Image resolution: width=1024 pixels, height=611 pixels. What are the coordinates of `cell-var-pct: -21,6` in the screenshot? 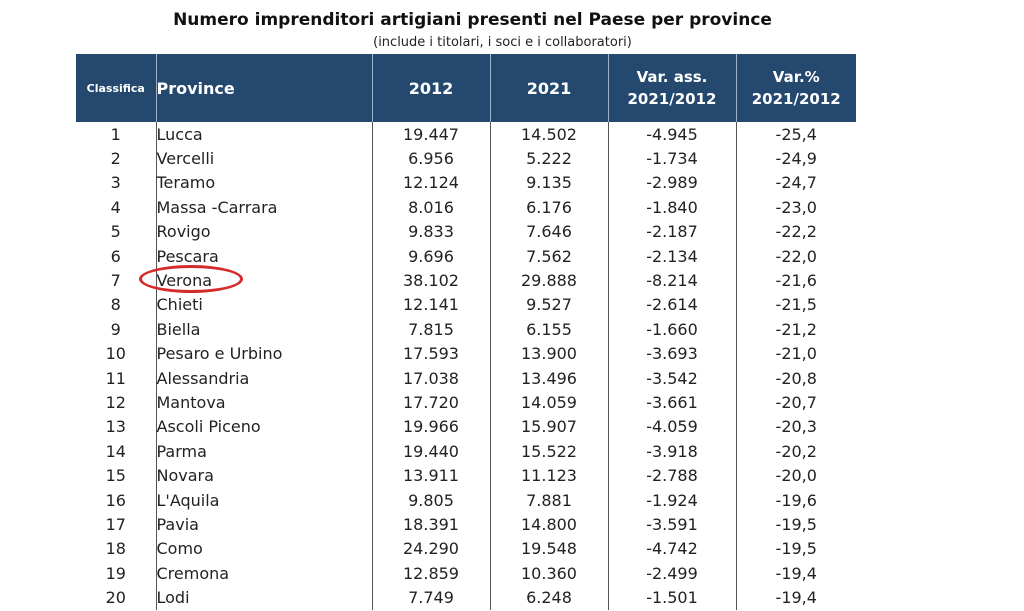 It's located at (796, 281).